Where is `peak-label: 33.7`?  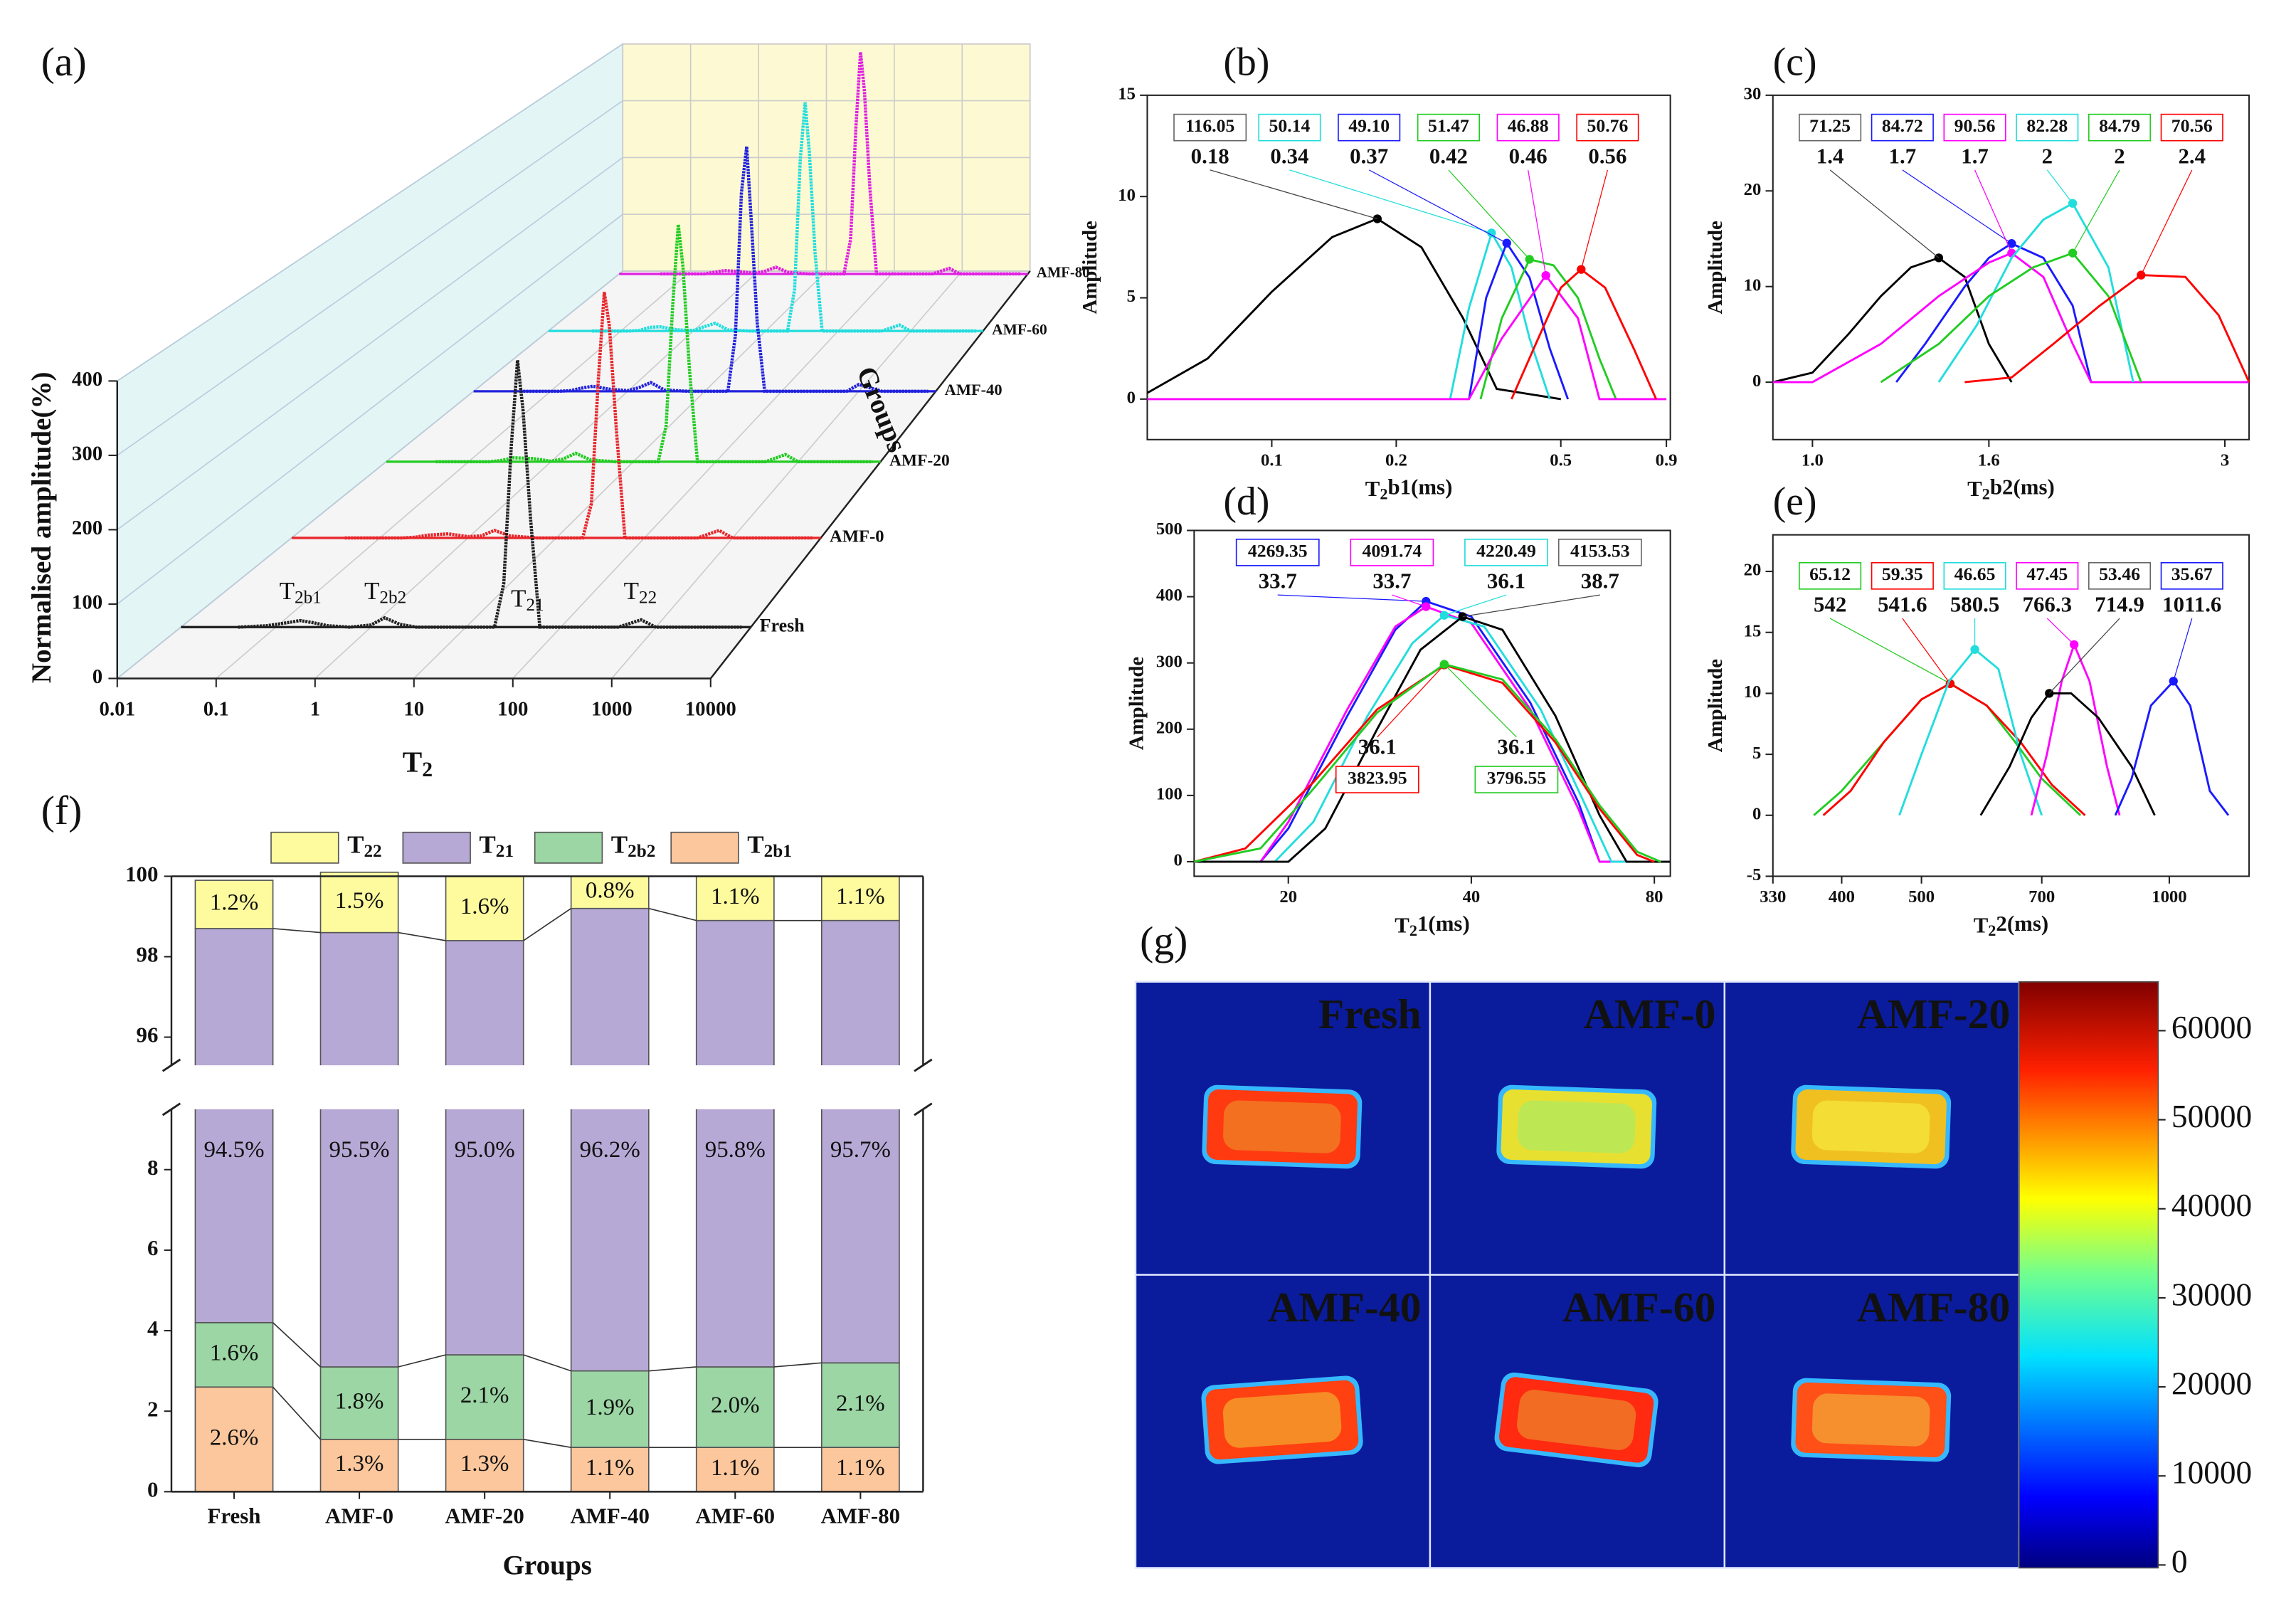
peak-label: 33.7 is located at coordinates (1278, 581).